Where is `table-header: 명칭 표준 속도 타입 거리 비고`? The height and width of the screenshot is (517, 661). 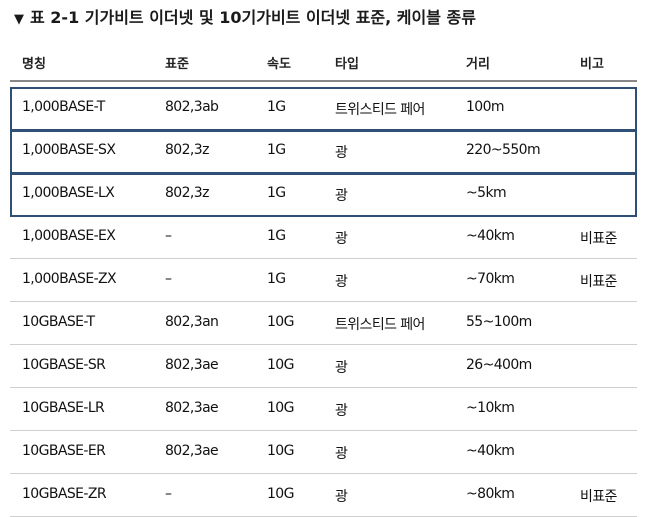 table-header: 명칭 표준 속도 타입 거리 비고 is located at coordinates (323, 62).